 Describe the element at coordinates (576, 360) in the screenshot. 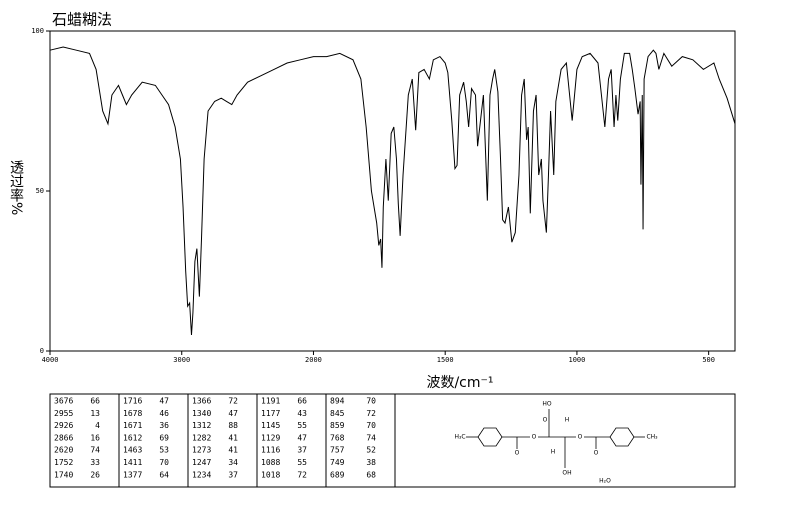

I see `x-tick-label: 1000` at that location.